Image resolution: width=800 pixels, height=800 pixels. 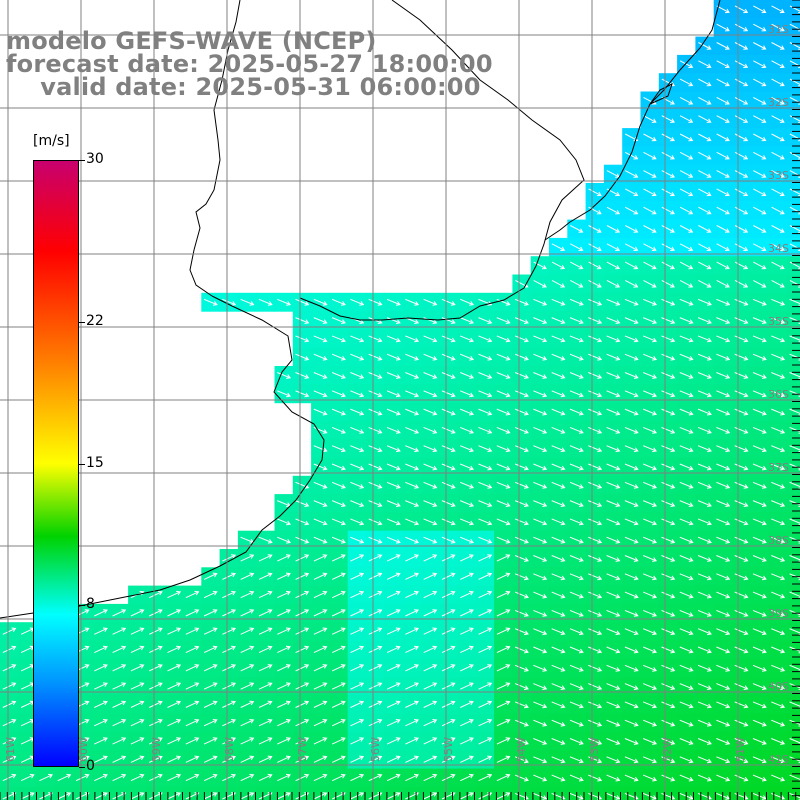 I want to click on title-line-1: modelo GEFS-WAVE (NCEP), so click(x=191, y=41).